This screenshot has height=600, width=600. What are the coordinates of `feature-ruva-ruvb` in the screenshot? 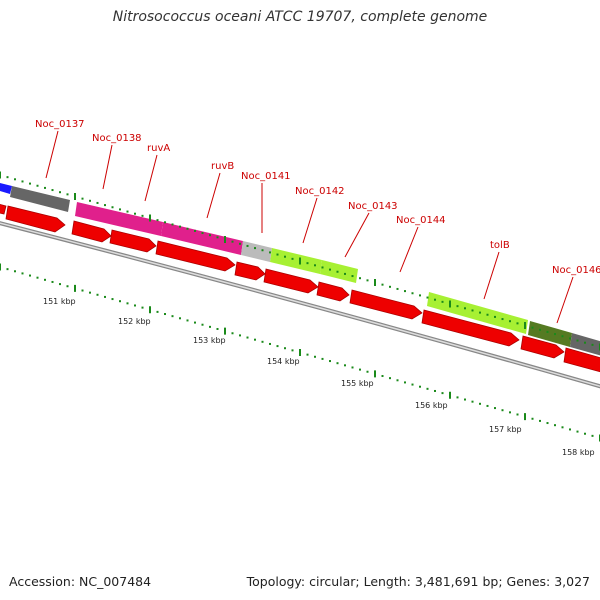 It's located at (202, 238).